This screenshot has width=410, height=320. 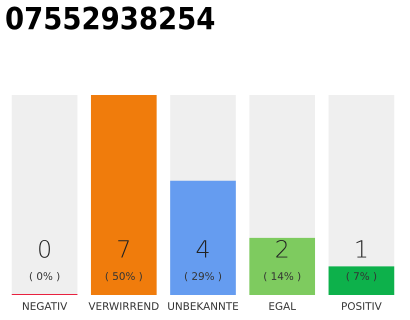 I want to click on annotation: ( 0% ), so click(x=45, y=277).